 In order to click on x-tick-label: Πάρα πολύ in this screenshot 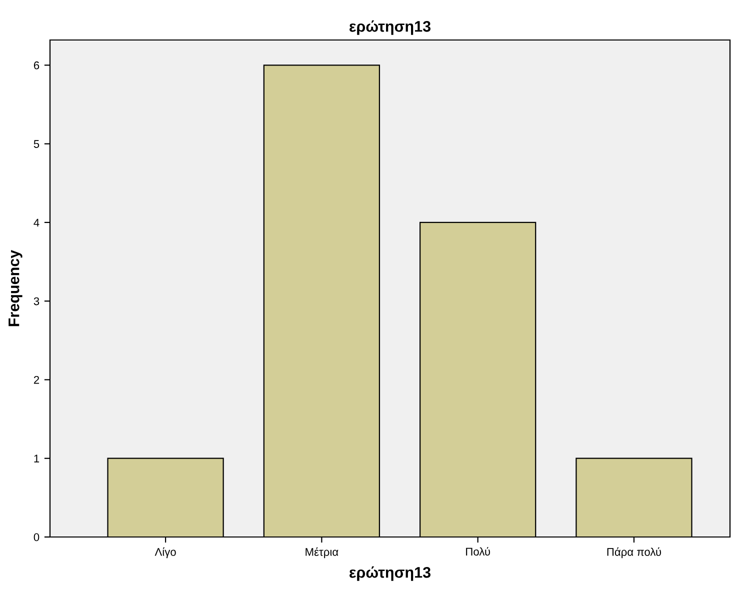, I will do `click(634, 552)`.